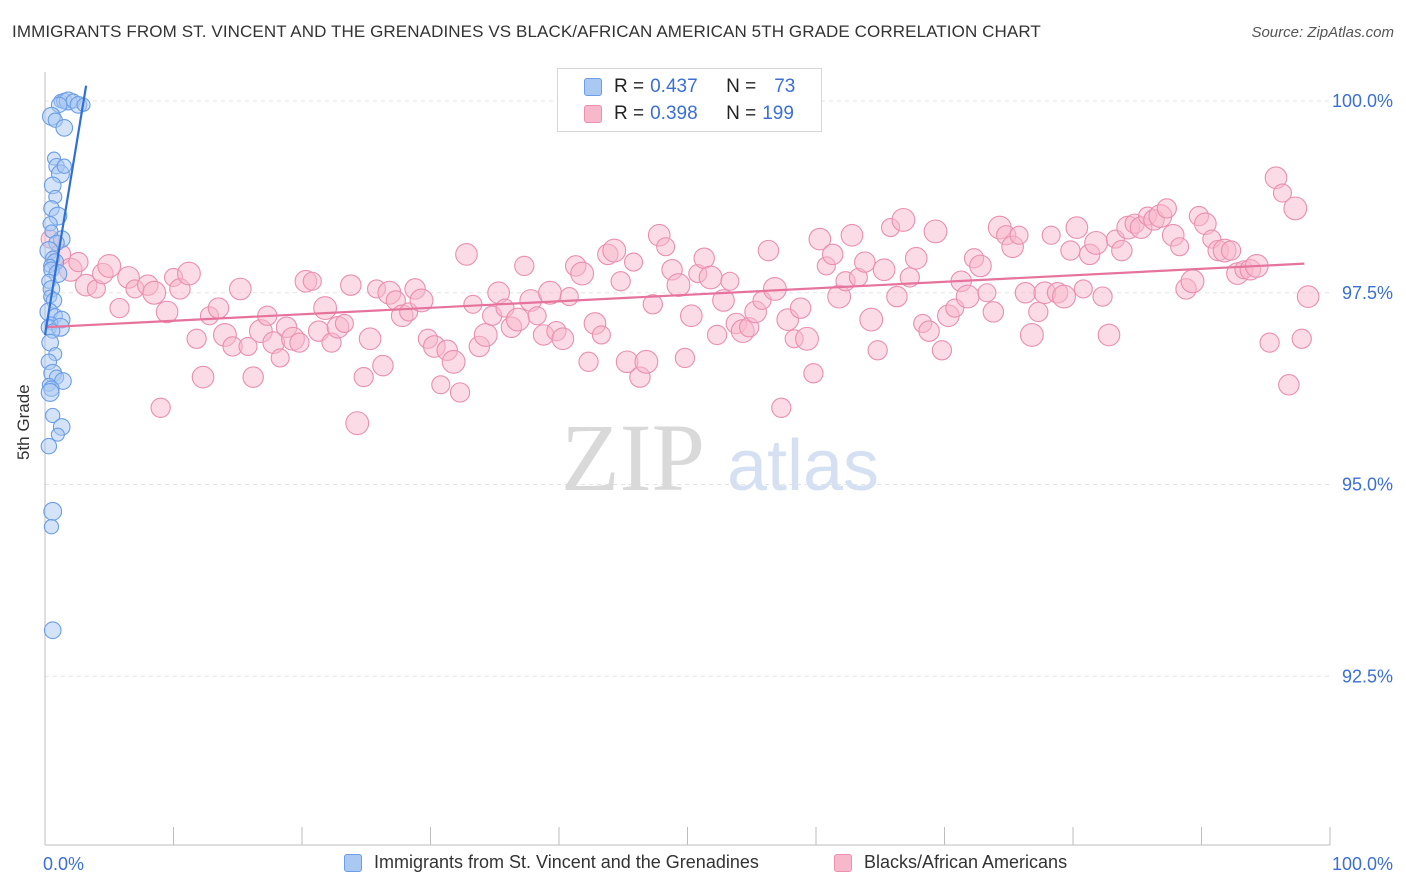  I want to click on watermark-atlas: atlas, so click(803, 466).